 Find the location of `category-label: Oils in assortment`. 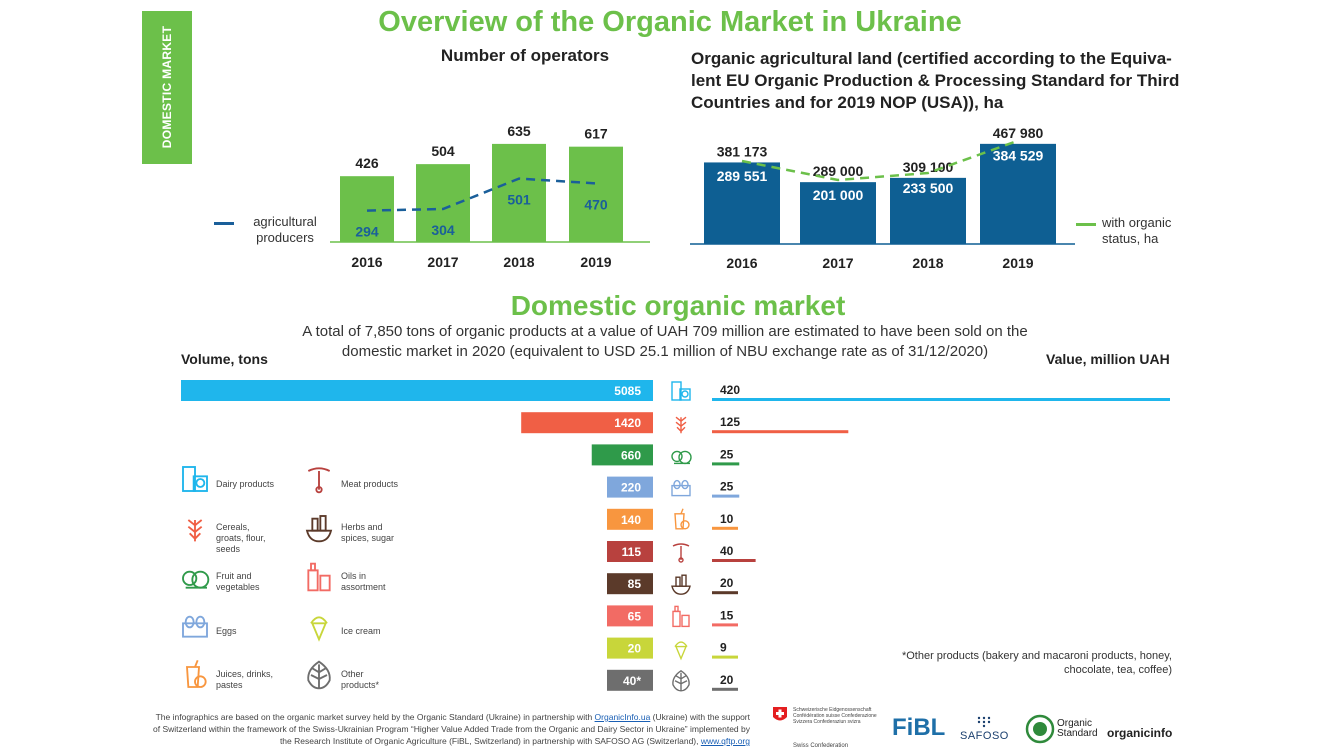

category-label: Oils in assortment is located at coordinates (363, 581).